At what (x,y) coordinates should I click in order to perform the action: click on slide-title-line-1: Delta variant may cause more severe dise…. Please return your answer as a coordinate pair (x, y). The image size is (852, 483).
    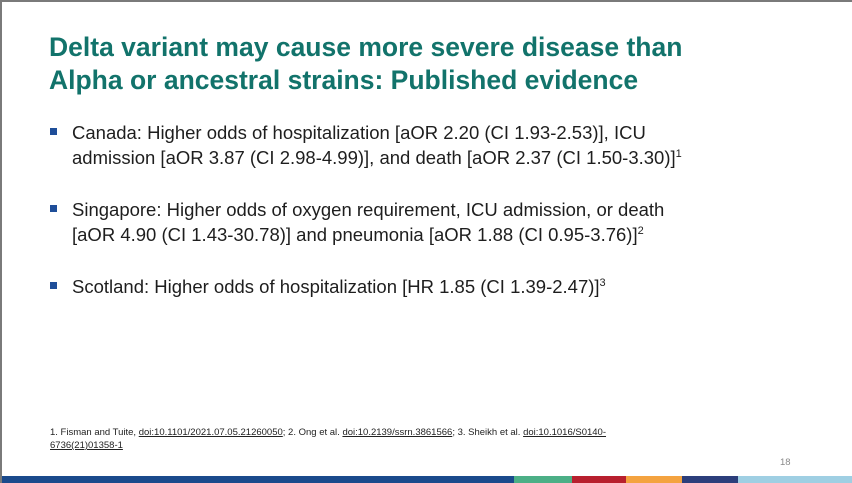
    Looking at the image, I should click on (366, 47).